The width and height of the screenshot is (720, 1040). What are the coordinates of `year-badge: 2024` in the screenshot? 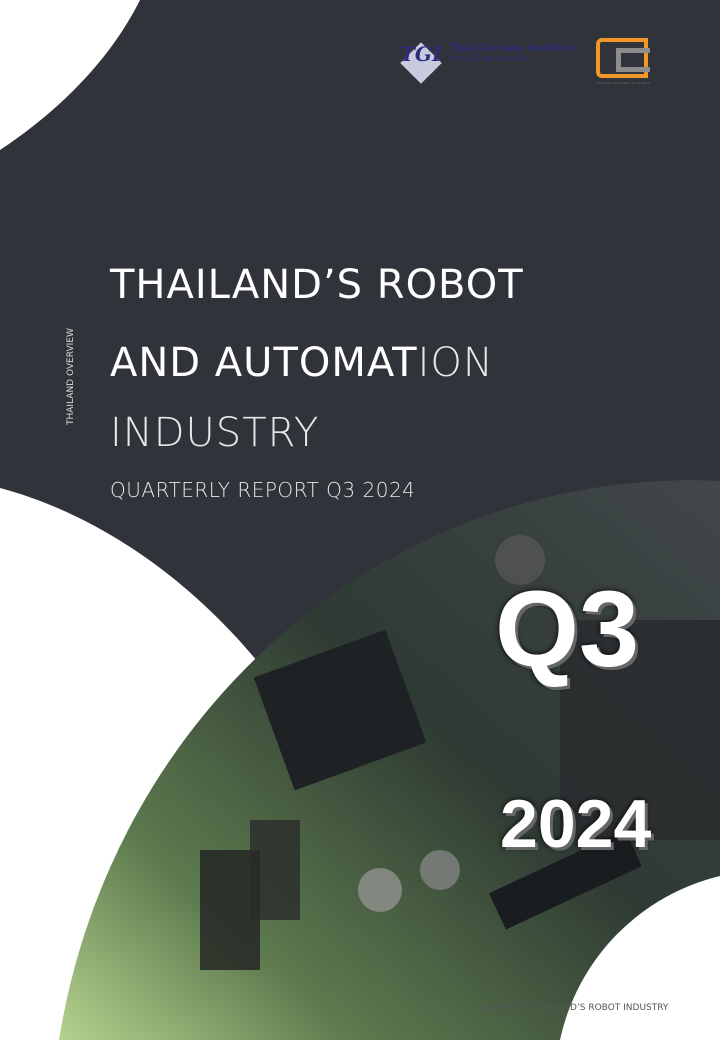 It's located at (576, 824).